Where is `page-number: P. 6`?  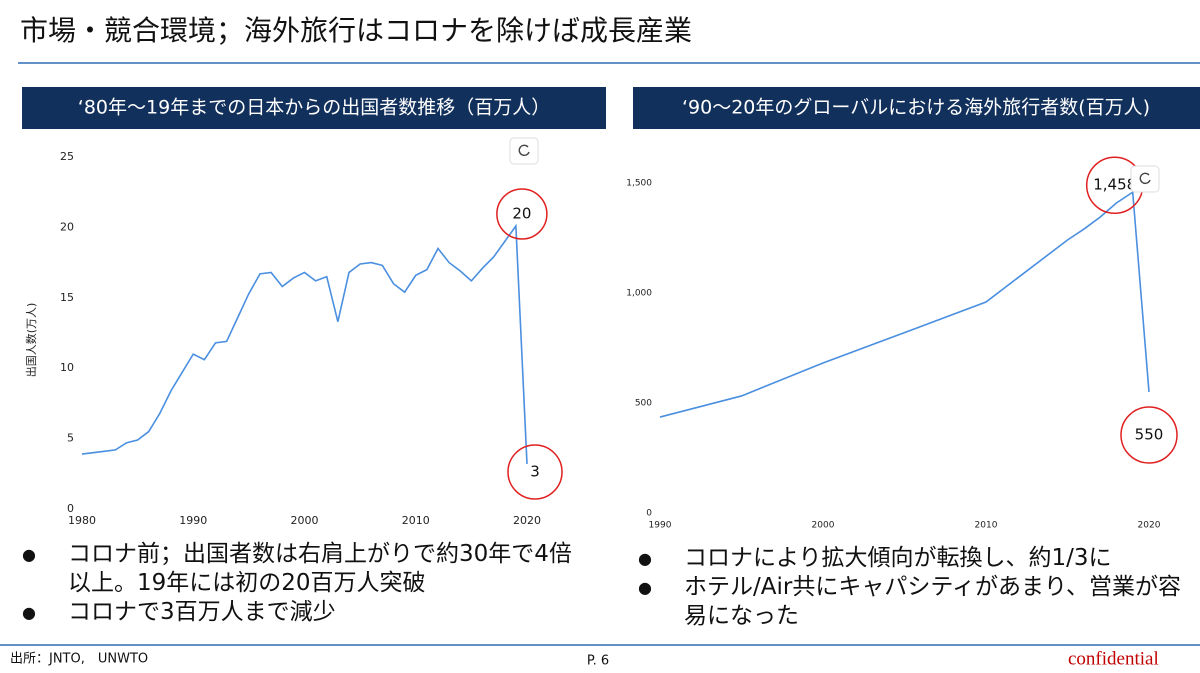 page-number: P. 6 is located at coordinates (598, 661).